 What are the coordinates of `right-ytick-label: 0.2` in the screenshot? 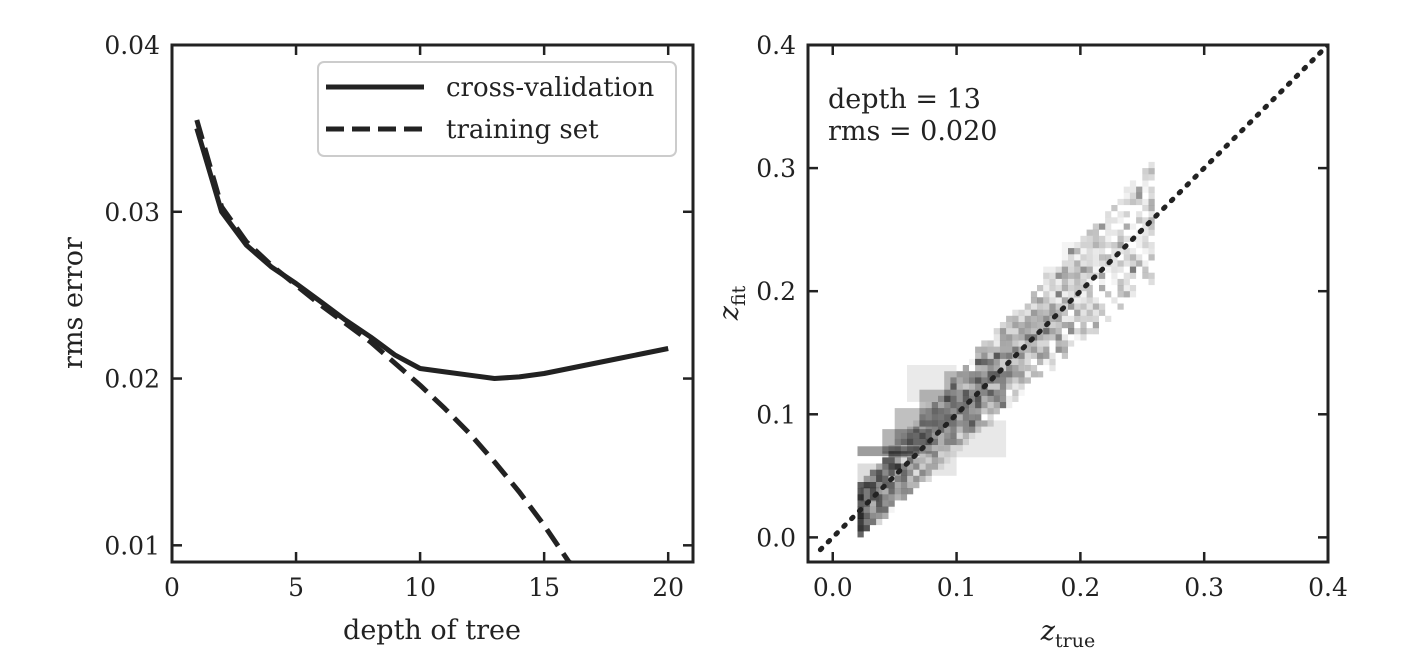 It's located at (776, 291).